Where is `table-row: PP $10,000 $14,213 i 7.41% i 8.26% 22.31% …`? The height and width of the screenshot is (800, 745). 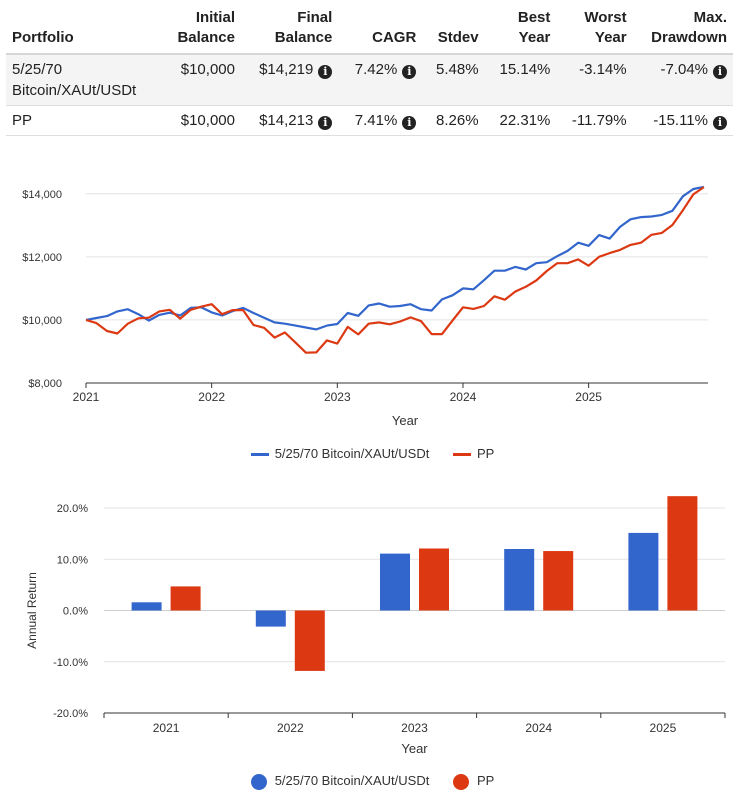 table-row: PP $10,000 $14,213 i 7.41% i 8.26% 22.31% … is located at coordinates (369, 120).